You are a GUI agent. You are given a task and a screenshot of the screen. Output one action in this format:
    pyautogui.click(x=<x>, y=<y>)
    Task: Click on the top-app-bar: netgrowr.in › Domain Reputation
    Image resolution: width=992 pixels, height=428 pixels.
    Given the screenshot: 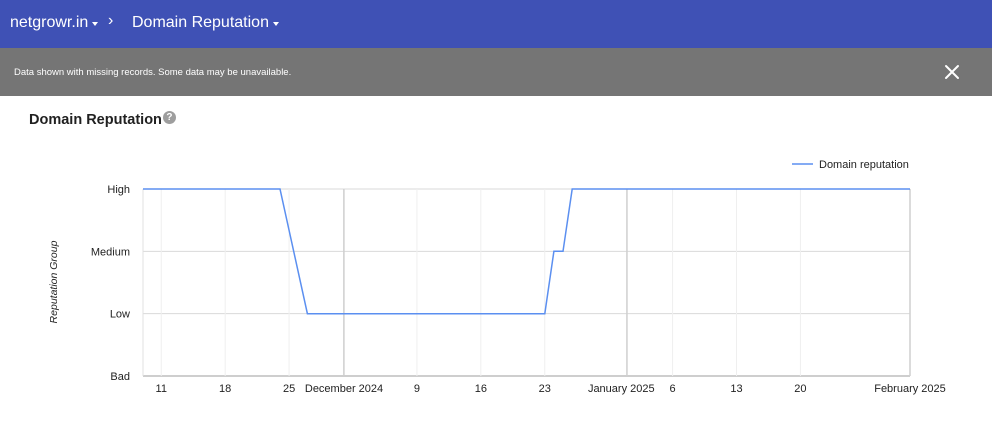 What is the action you would take?
    pyautogui.click(x=496, y=24)
    